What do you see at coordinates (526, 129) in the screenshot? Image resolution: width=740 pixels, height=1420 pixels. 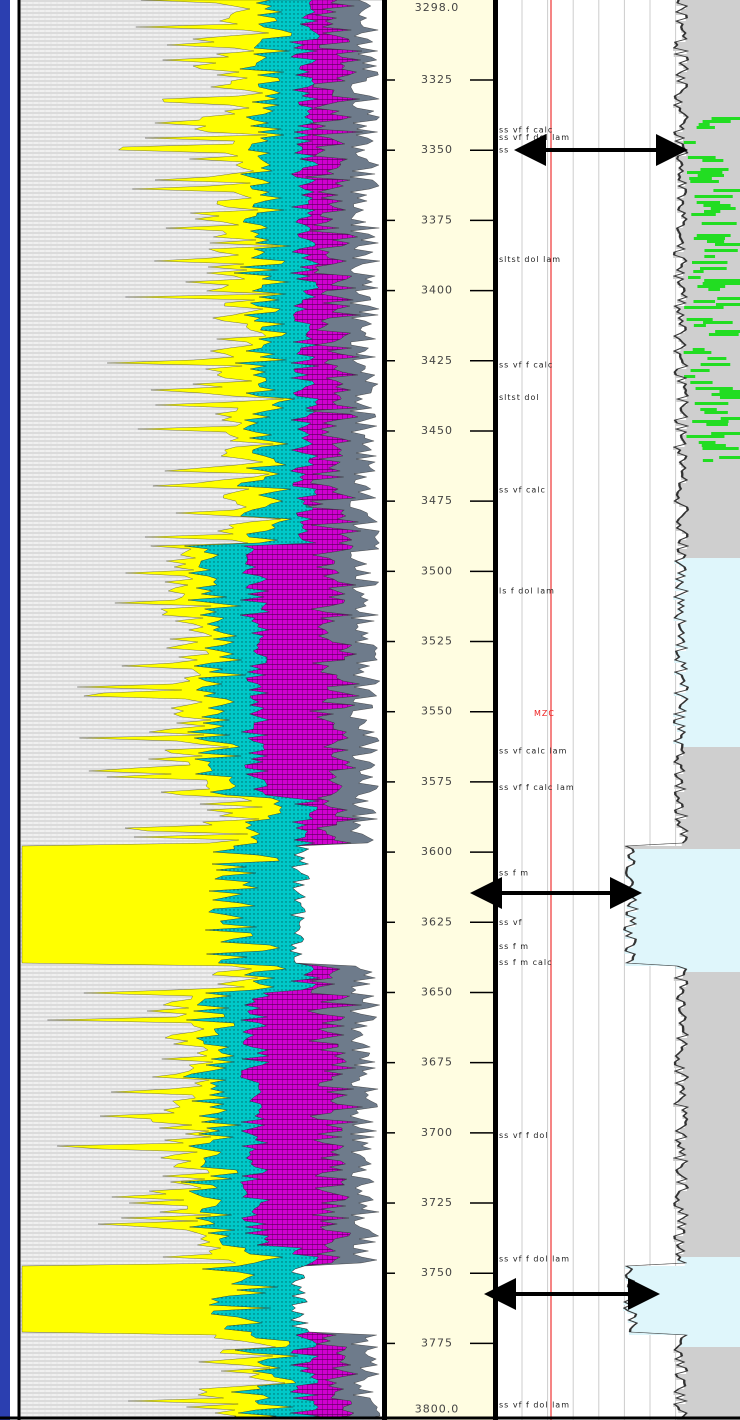 I see `lithology-note: ss vf f calc` at bounding box center [526, 129].